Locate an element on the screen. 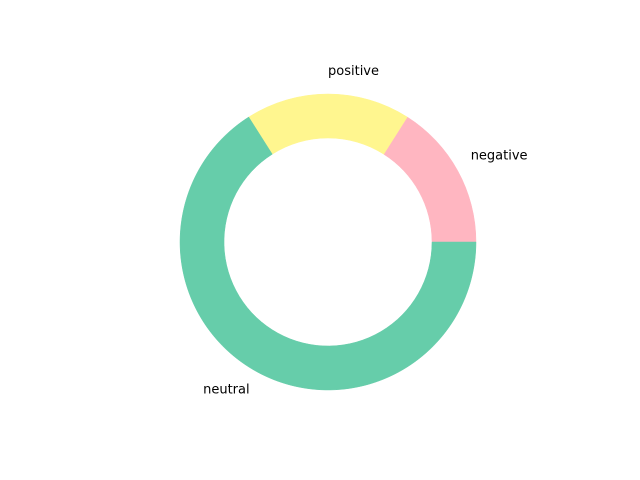 This screenshot has height=480, width=640. slice-negative is located at coordinates (430, 179).